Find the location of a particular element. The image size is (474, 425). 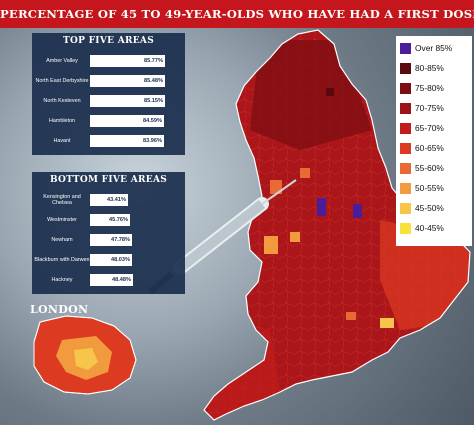

bottom-five-area-label: Kensington and Chelsea is located at coordinates (62, 200).